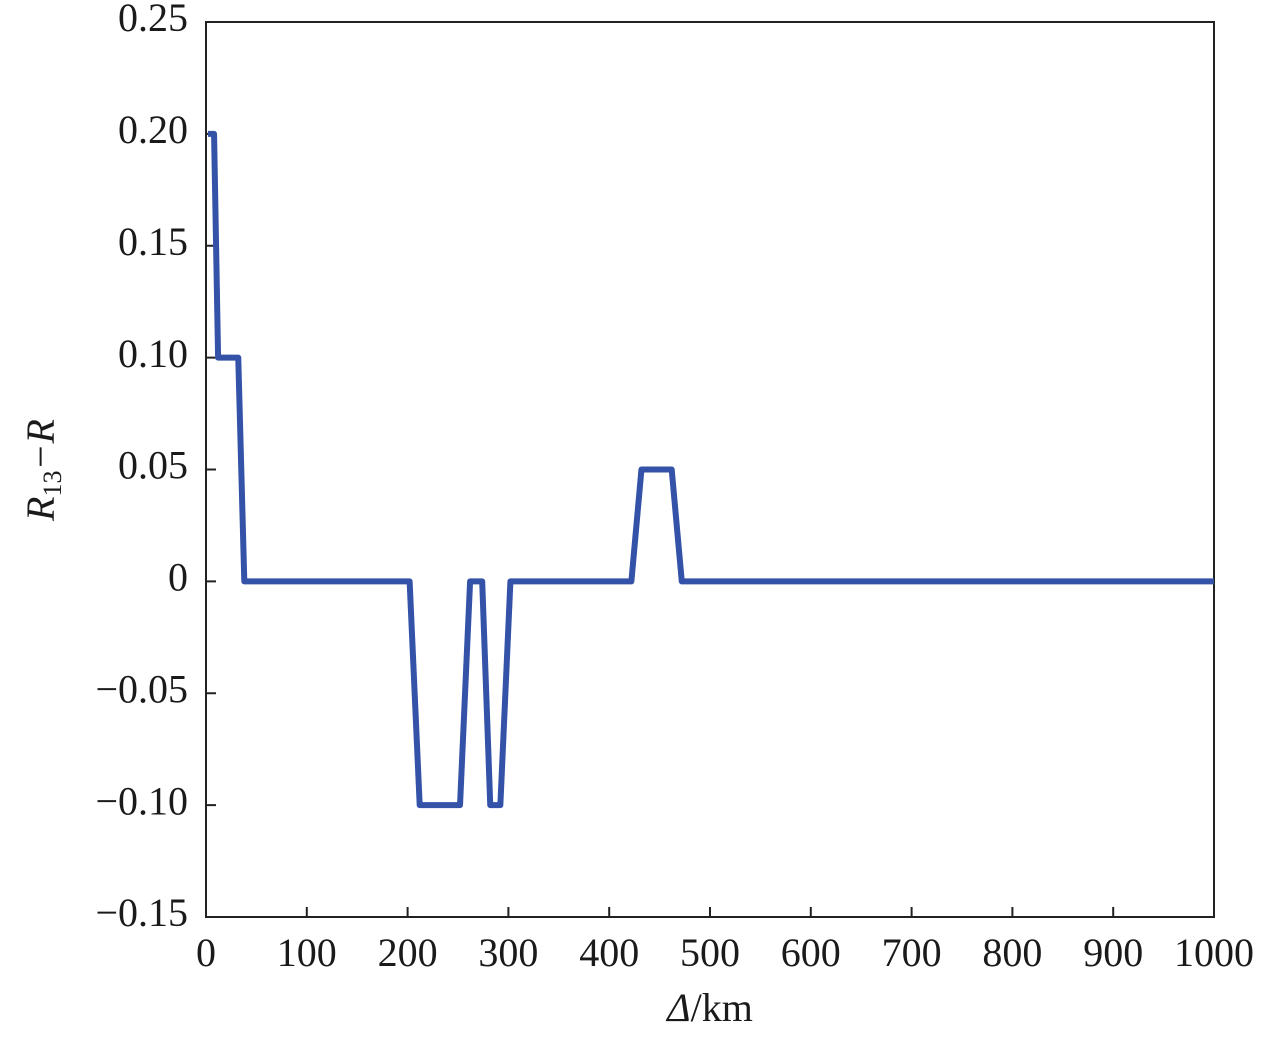 The width and height of the screenshot is (1280, 1039). I want to click on y-tick-label: −0.05, so click(141, 688).